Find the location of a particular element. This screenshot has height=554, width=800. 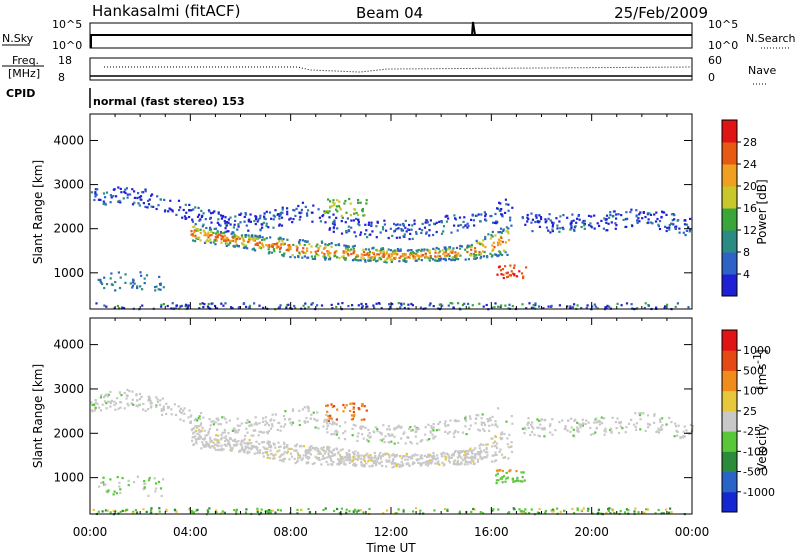

power-colorbar-tick-label: 24 is located at coordinates (750, 164).